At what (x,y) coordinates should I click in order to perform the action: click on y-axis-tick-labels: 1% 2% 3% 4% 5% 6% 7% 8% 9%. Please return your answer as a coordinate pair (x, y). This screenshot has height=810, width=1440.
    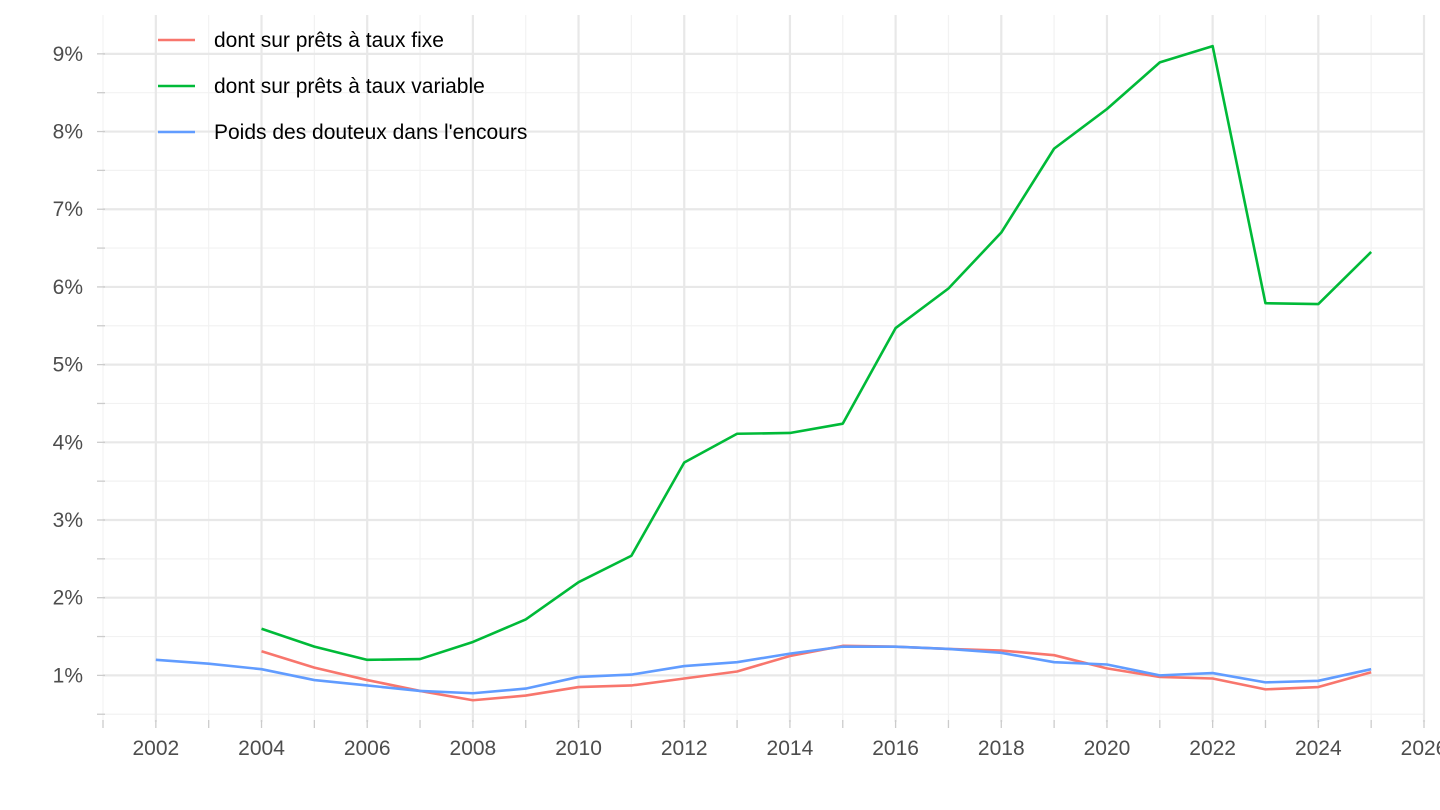
    Looking at the image, I should click on (68, 365).